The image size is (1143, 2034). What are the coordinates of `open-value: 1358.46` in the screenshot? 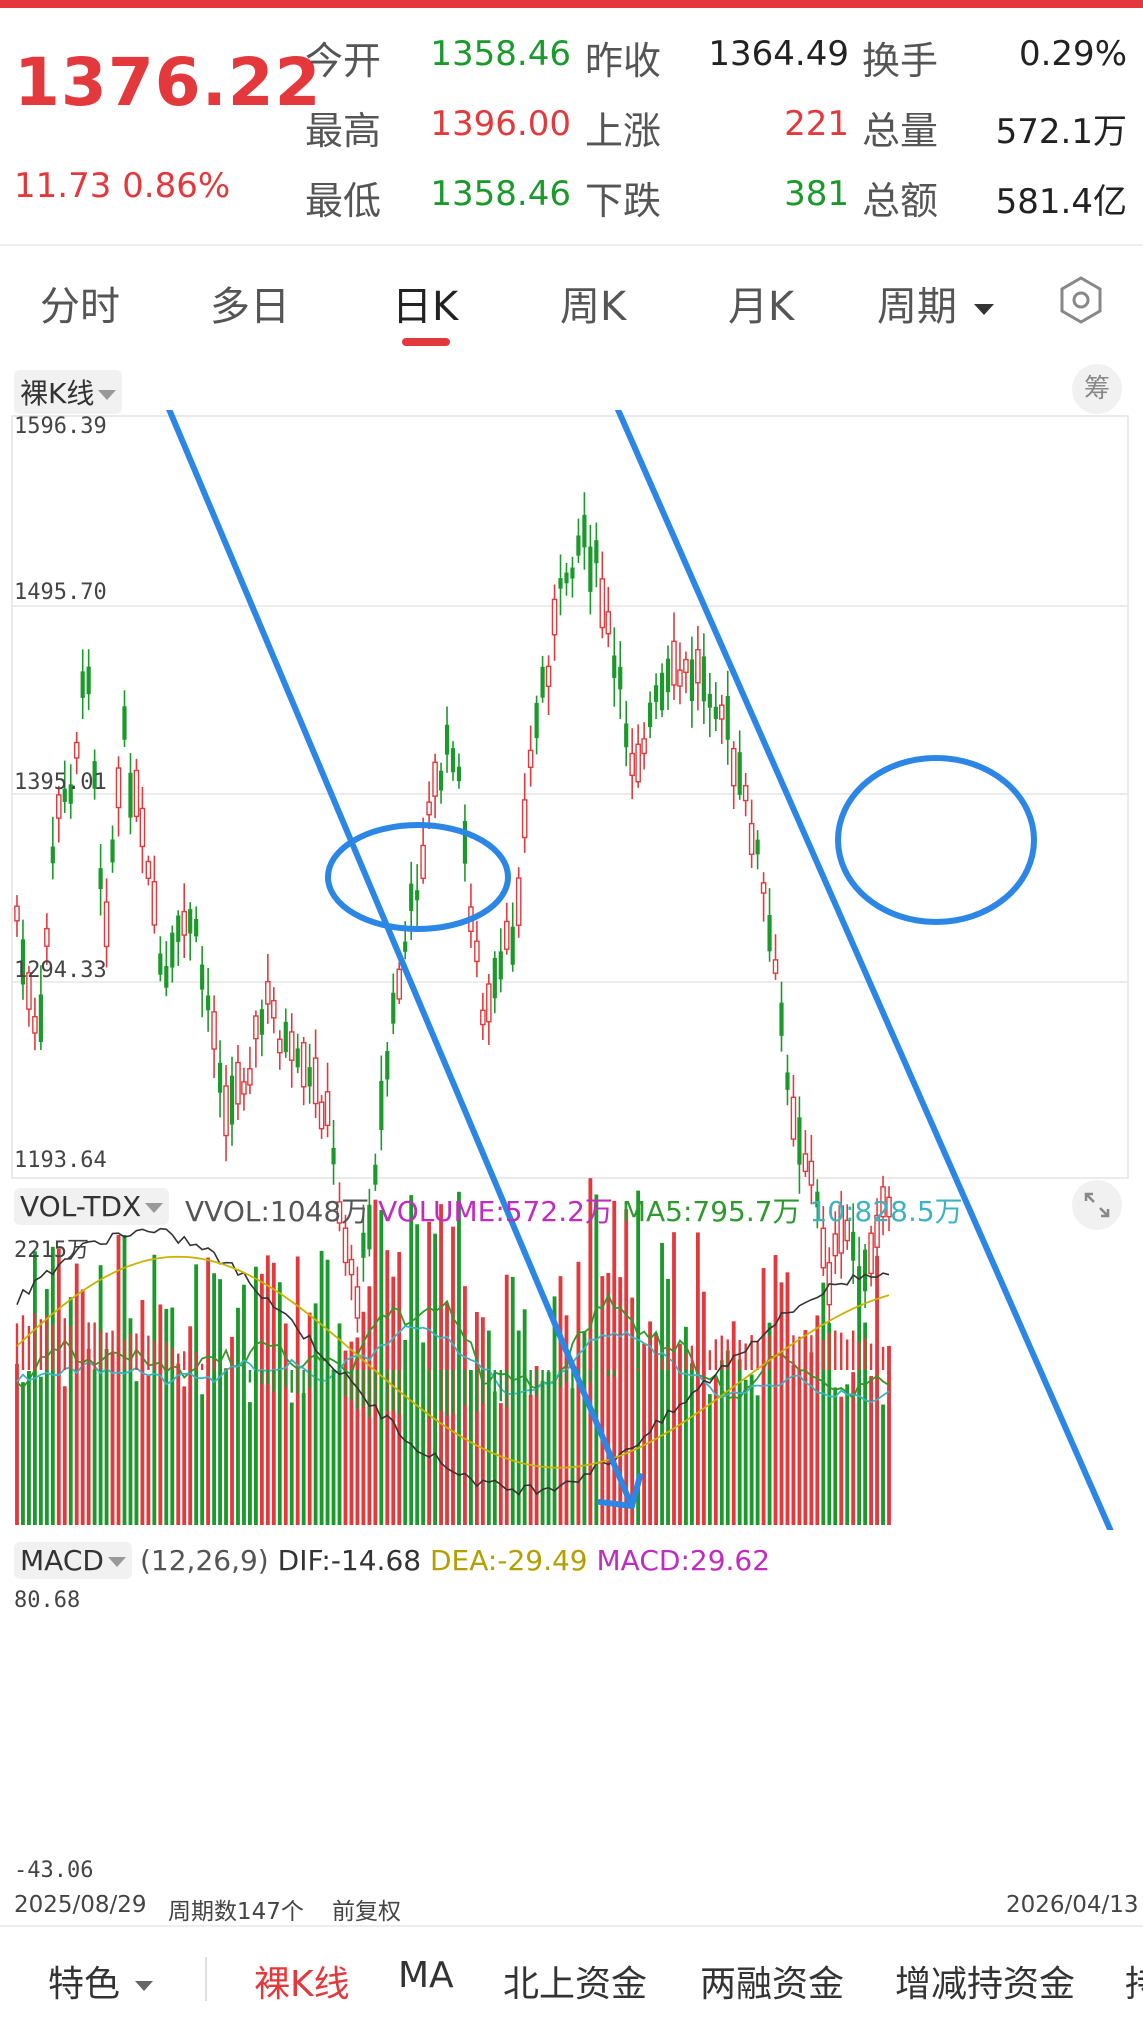 It's located at (500, 54).